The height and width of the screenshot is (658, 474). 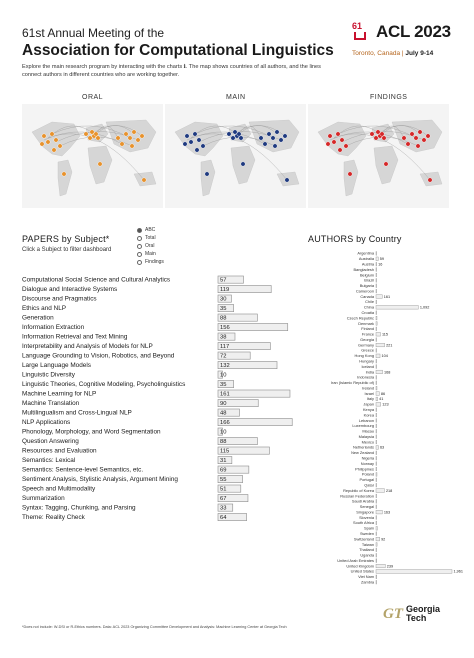 What do you see at coordinates (56, 365) in the screenshot?
I see `subject-label: Large Language Models` at bounding box center [56, 365].